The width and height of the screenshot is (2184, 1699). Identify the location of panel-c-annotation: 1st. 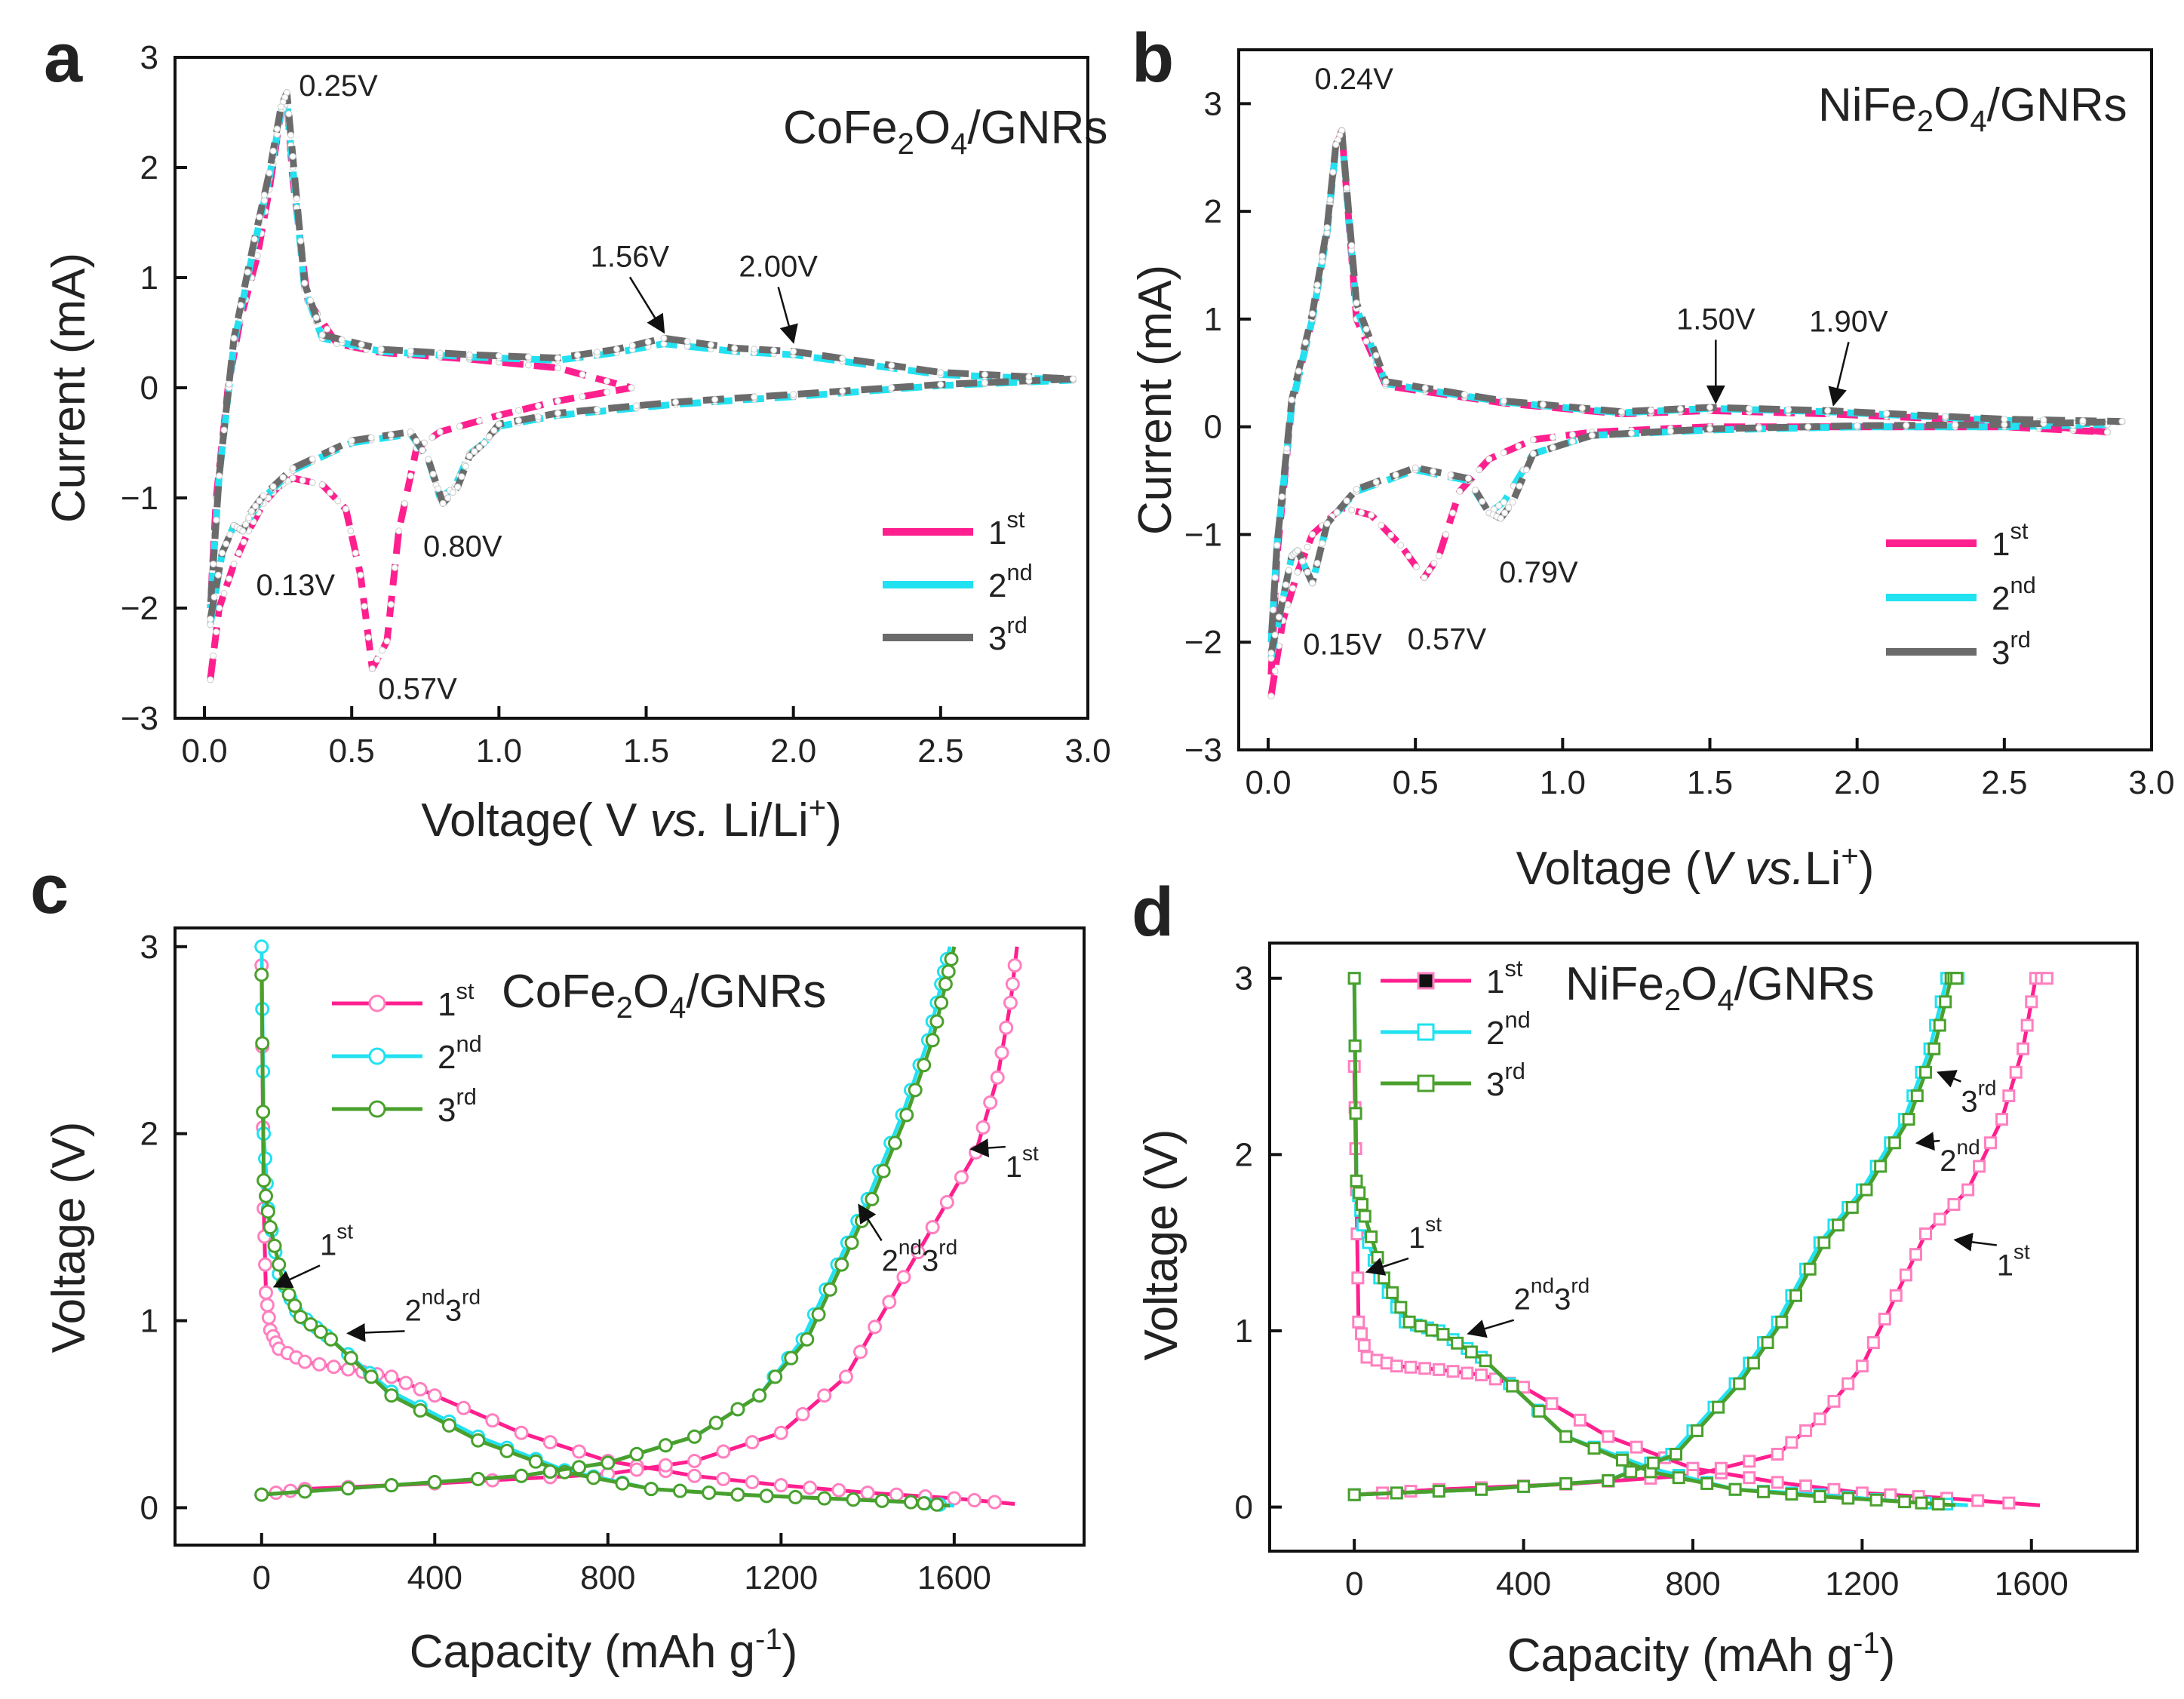
(1023, 1162).